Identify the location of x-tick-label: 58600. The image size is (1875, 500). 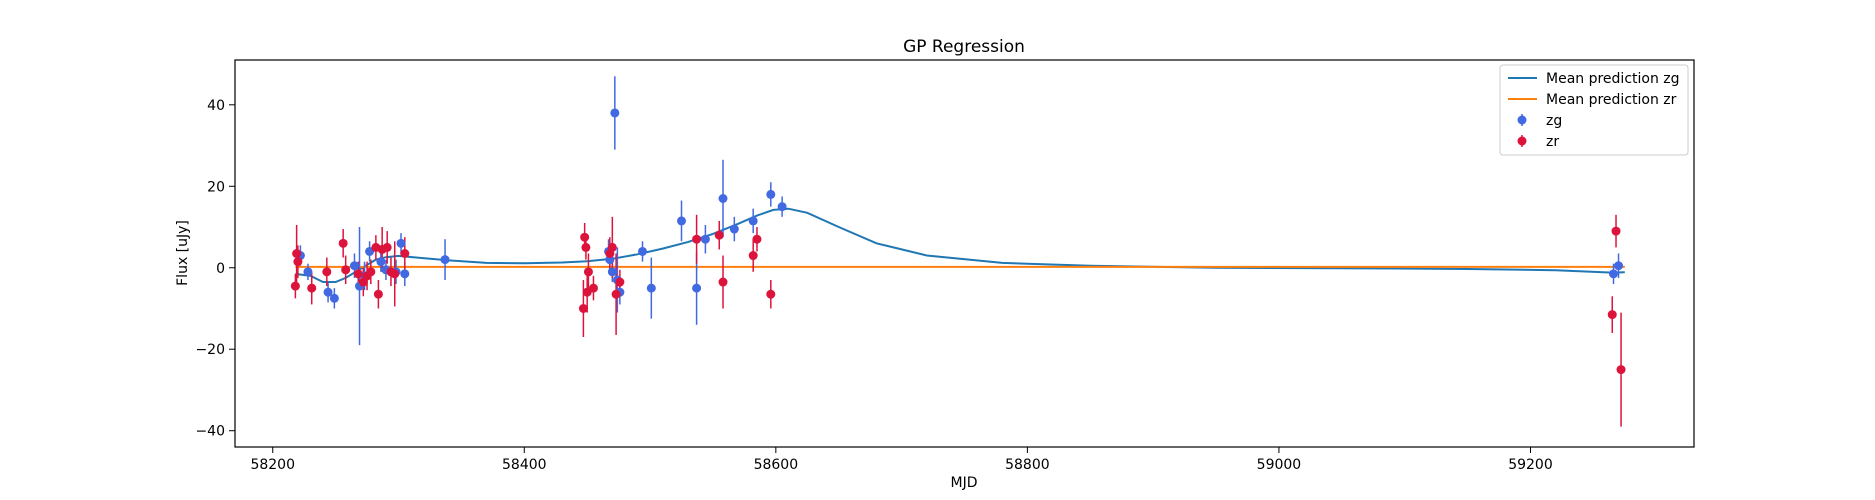
(776, 465).